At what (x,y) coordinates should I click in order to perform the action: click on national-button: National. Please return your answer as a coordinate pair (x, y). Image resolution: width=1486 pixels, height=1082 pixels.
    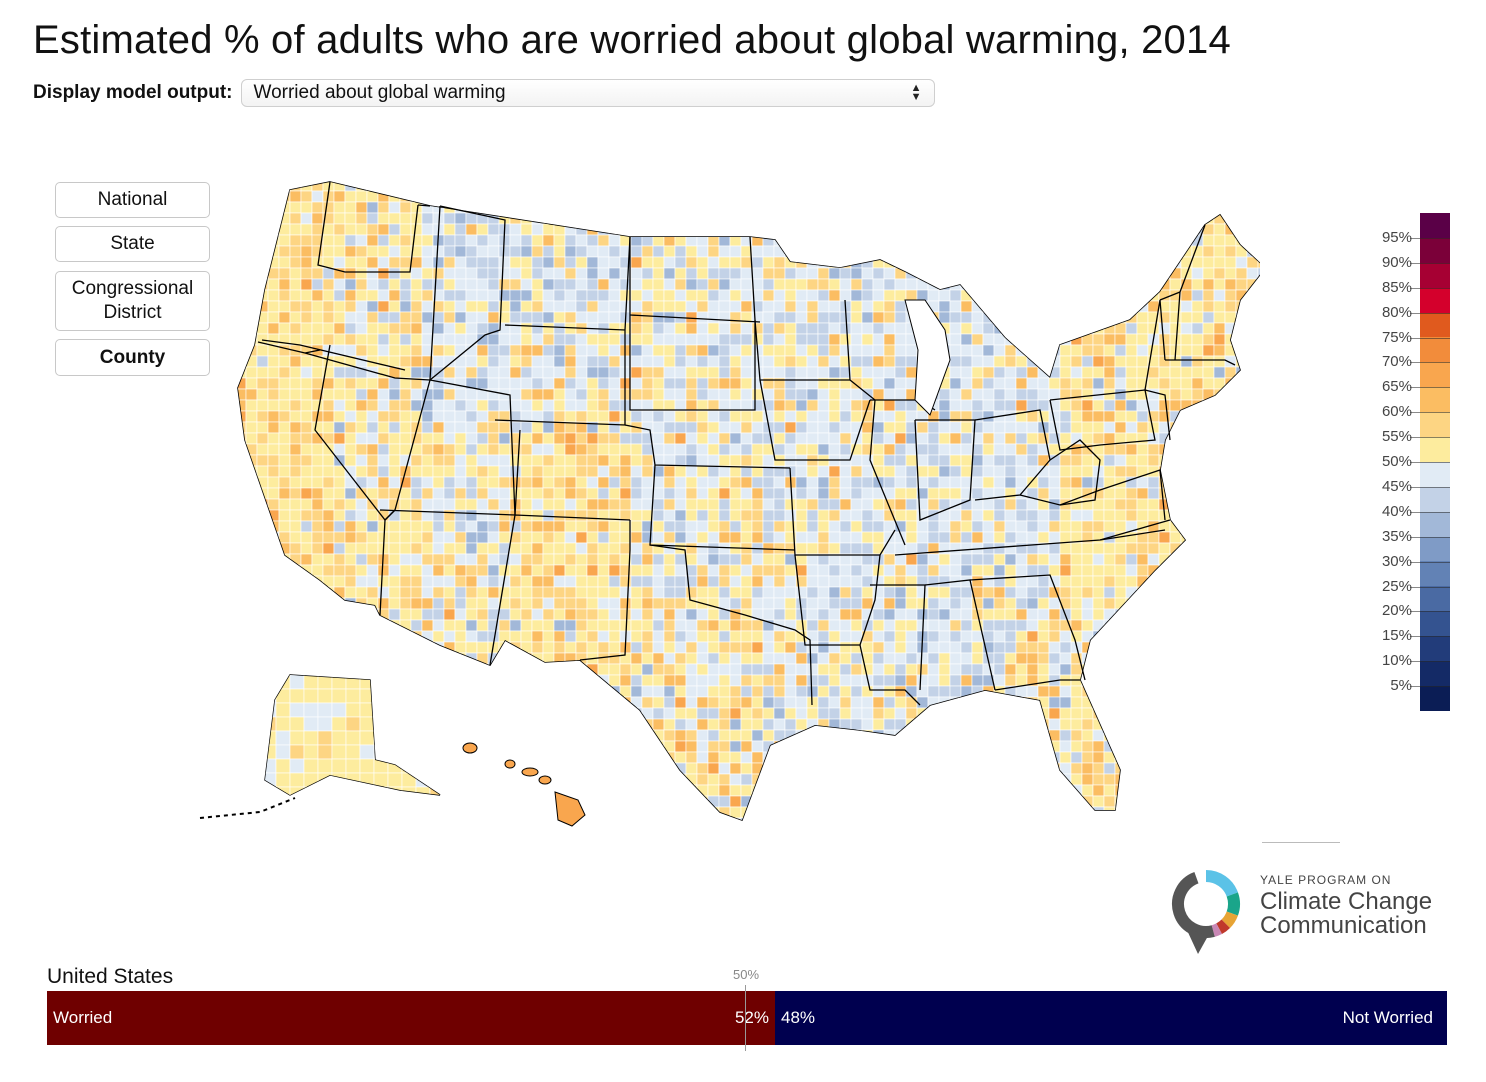
    Looking at the image, I should click on (132, 200).